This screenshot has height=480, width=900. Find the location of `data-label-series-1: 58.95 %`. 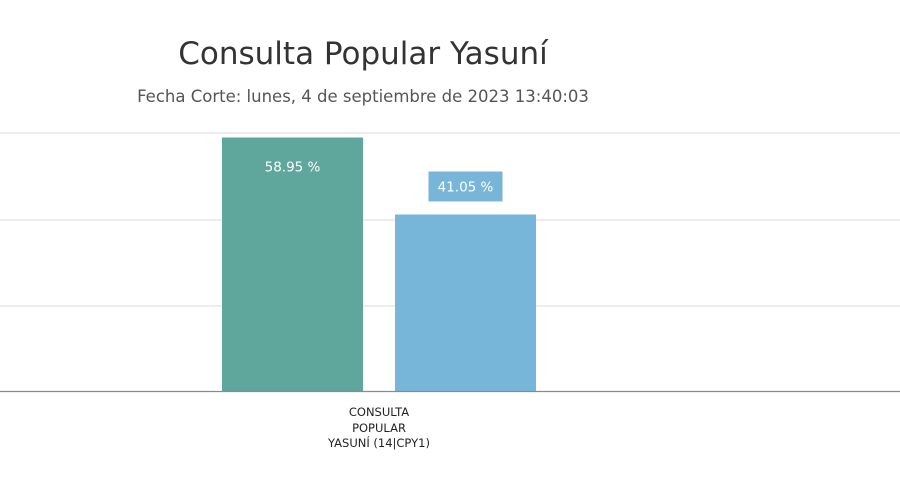

data-label-series-1: 58.95 % is located at coordinates (293, 168).